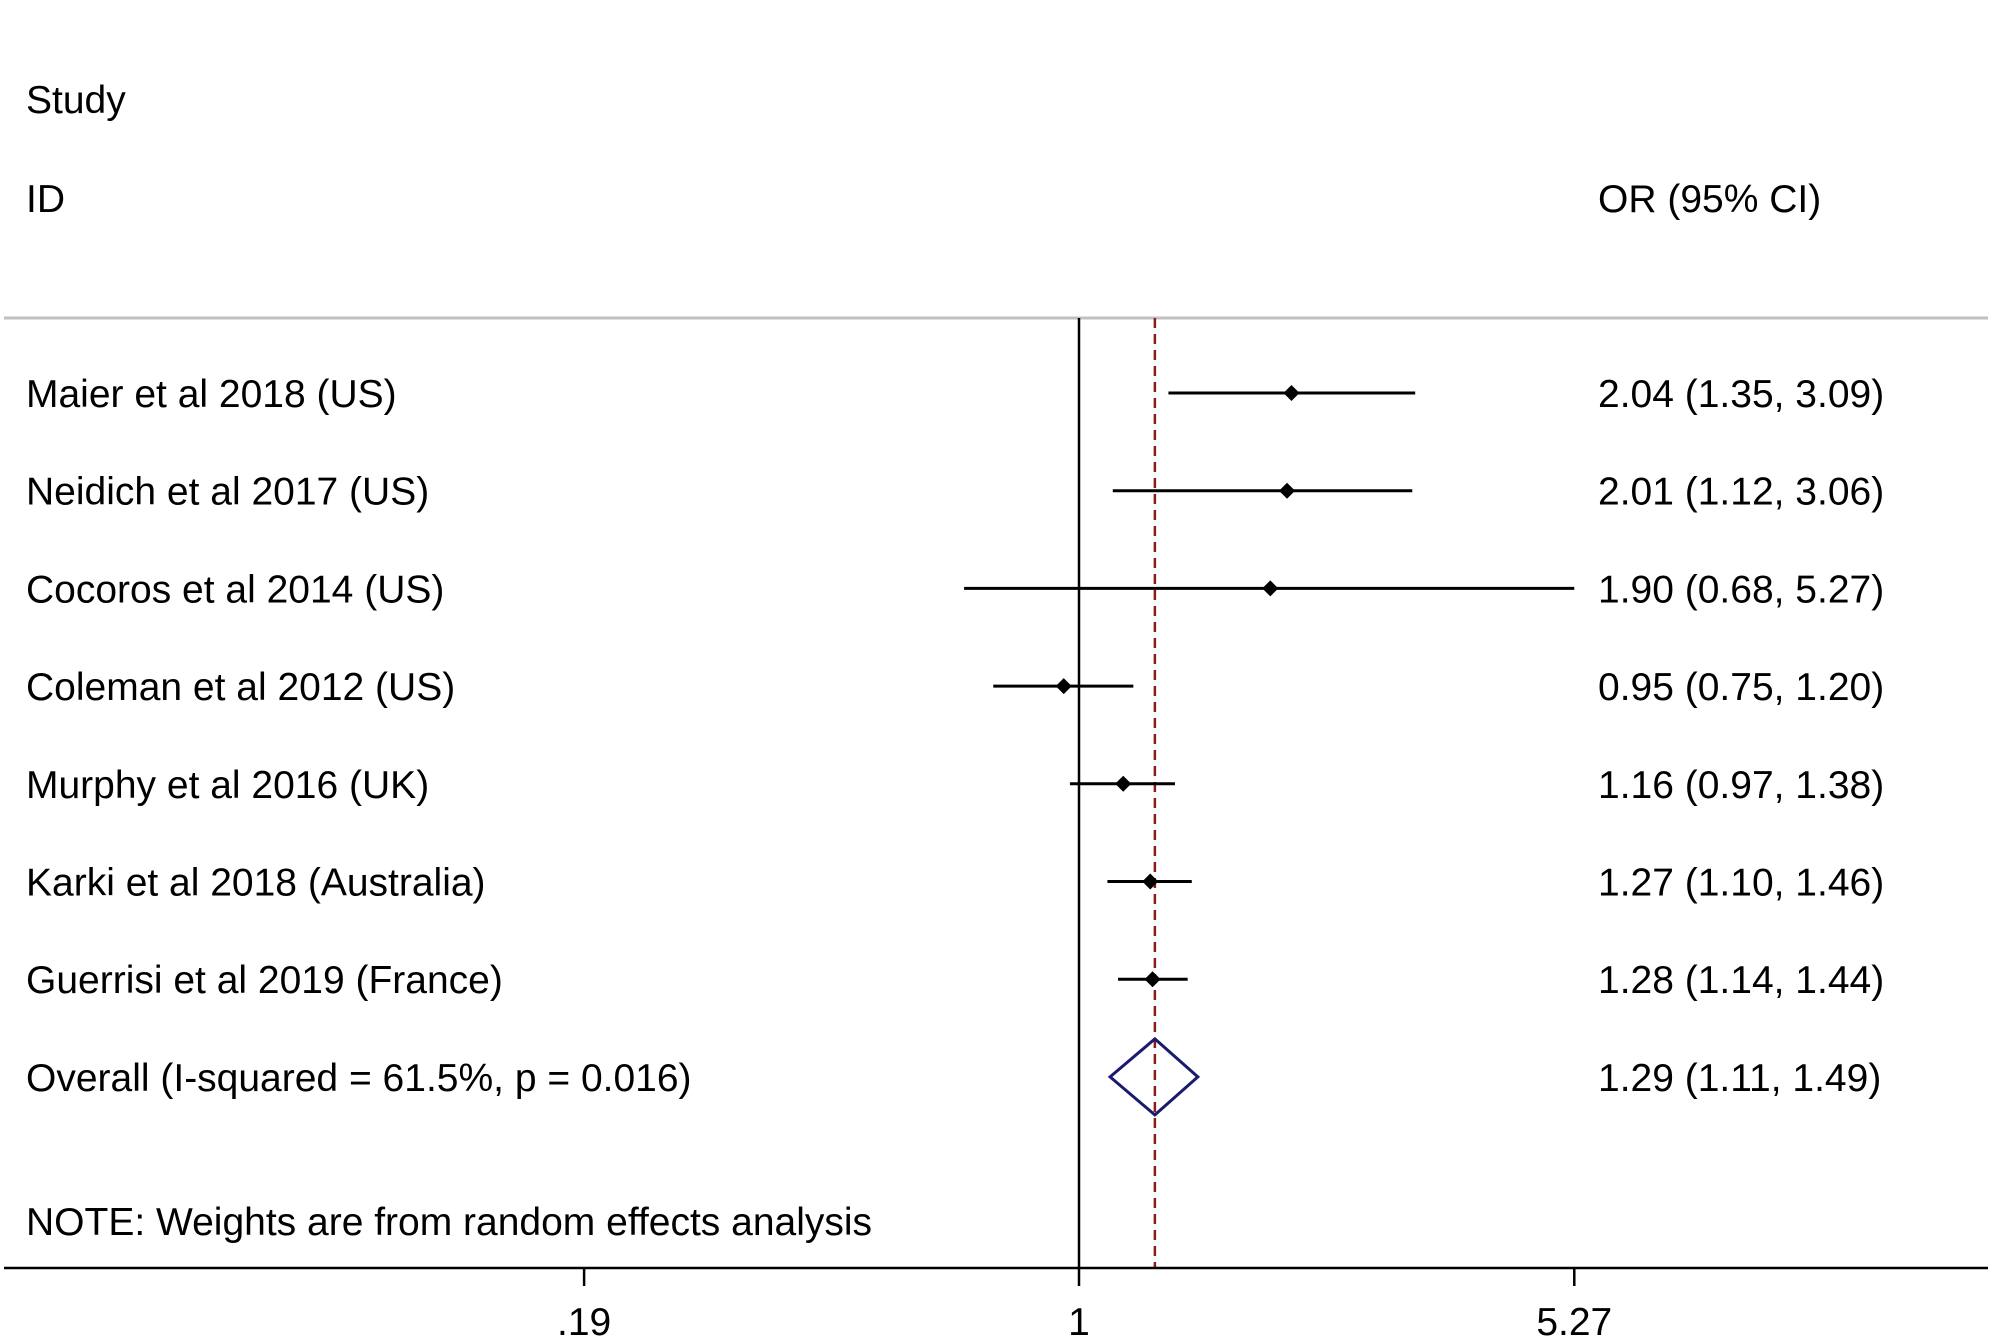 This screenshot has height=1343, width=1992. I want to click on study-column-header: Study, so click(76, 100).